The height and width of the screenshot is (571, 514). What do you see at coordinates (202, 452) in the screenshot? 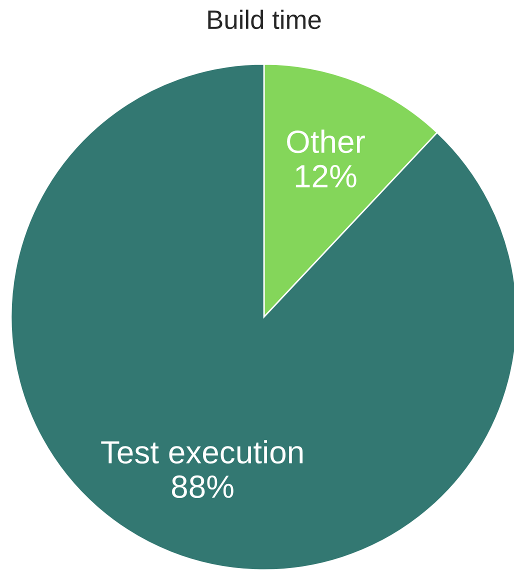
I see `slice-label: Test execution` at bounding box center [202, 452].